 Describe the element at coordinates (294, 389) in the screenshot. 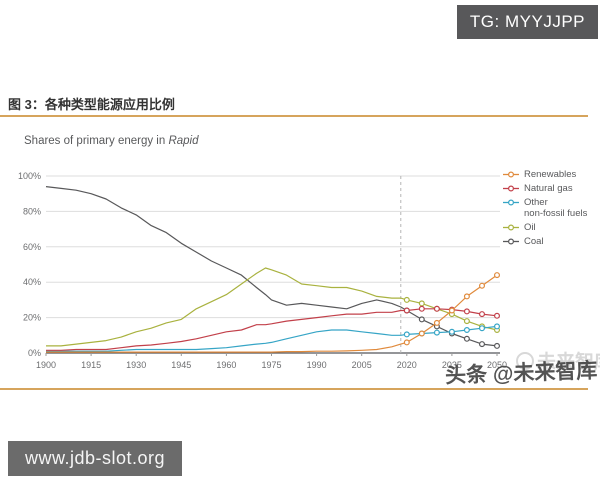

I see `figure-bottom-rule` at that location.